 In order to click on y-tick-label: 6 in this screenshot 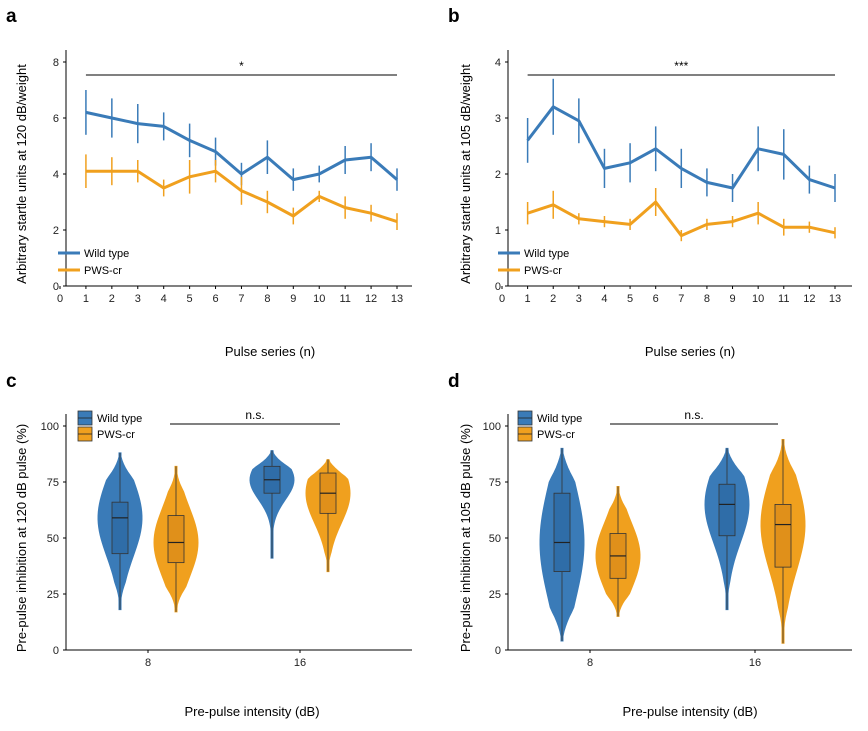, I will do `click(56, 119)`.